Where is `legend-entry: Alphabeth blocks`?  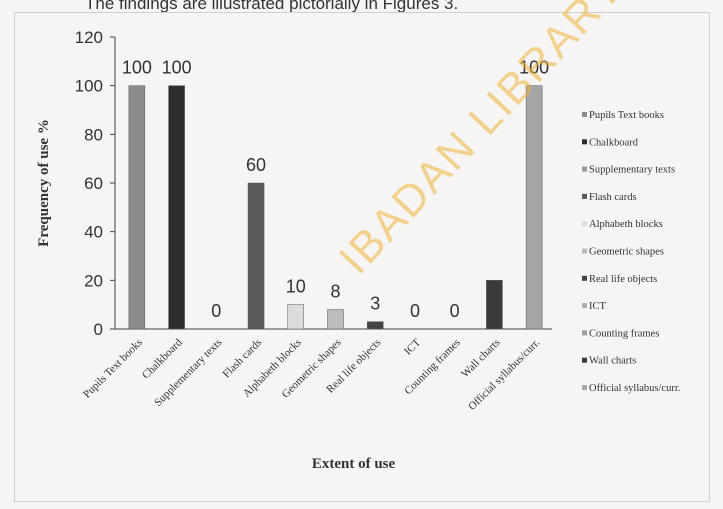
legend-entry: Alphabeth blocks is located at coordinates (626, 224).